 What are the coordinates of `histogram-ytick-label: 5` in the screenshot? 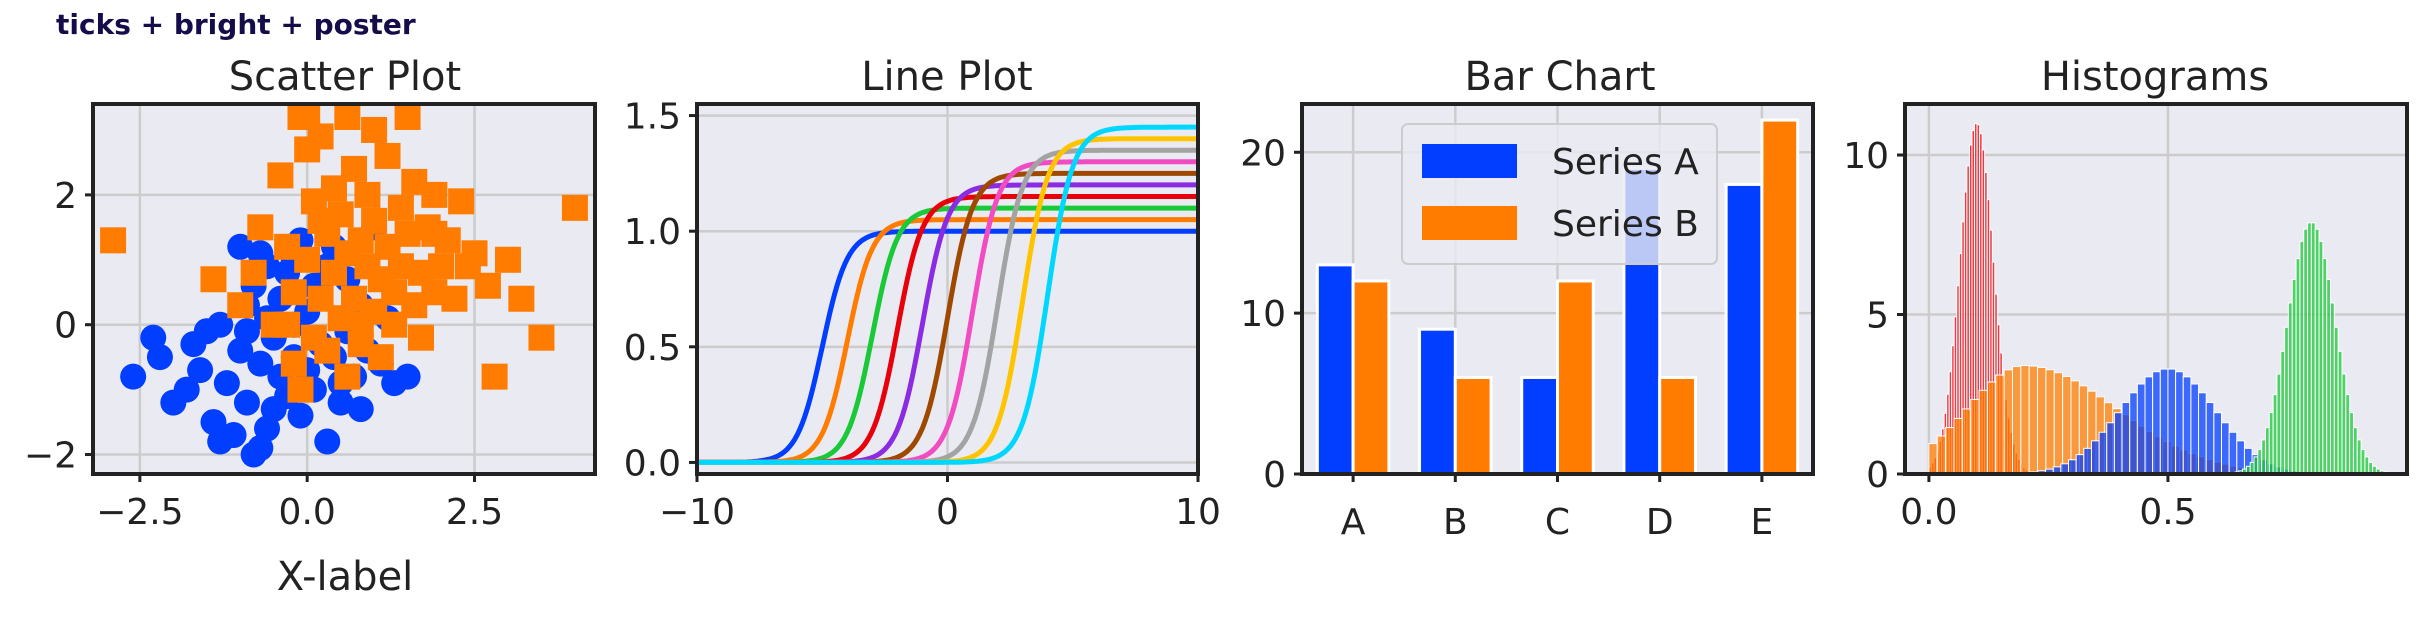 It's located at (1877, 316).